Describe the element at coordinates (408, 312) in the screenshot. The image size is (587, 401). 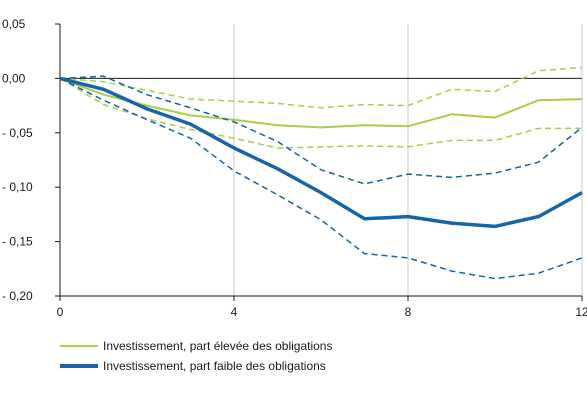
I see `x-tick-label: 8` at that location.